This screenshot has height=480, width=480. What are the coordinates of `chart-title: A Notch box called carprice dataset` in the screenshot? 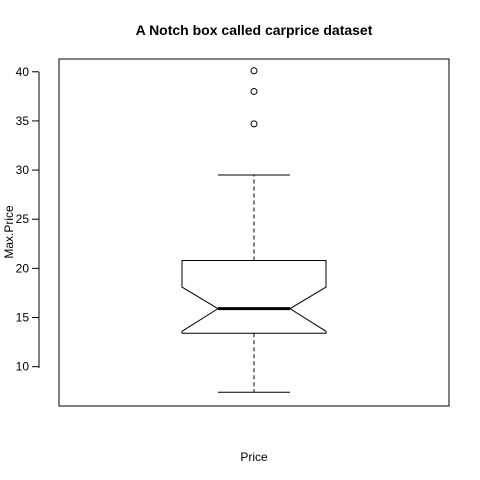 It's located at (254, 30).